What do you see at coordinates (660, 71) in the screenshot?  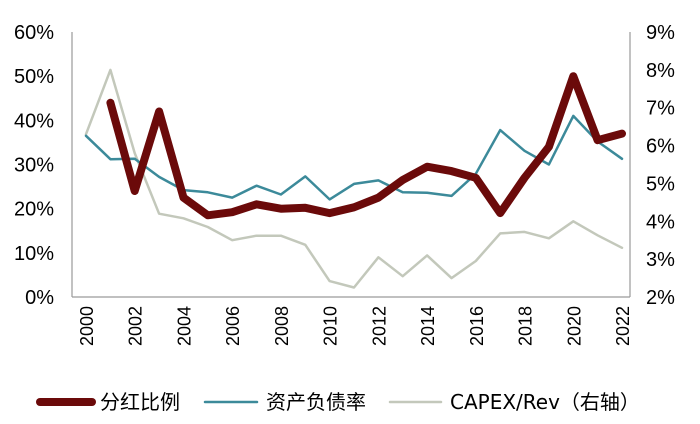 I see `right-tick-label: 8%` at bounding box center [660, 71].